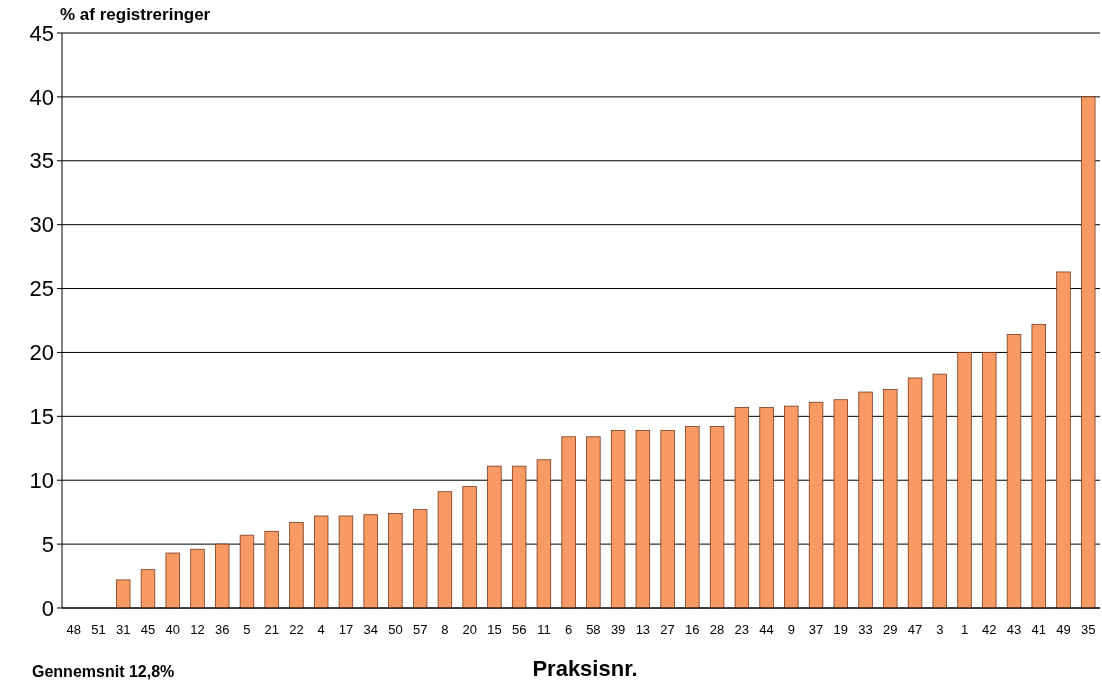 The image size is (1102, 685). What do you see at coordinates (41, 33) in the screenshot?
I see `y-tick-label: 45` at bounding box center [41, 33].